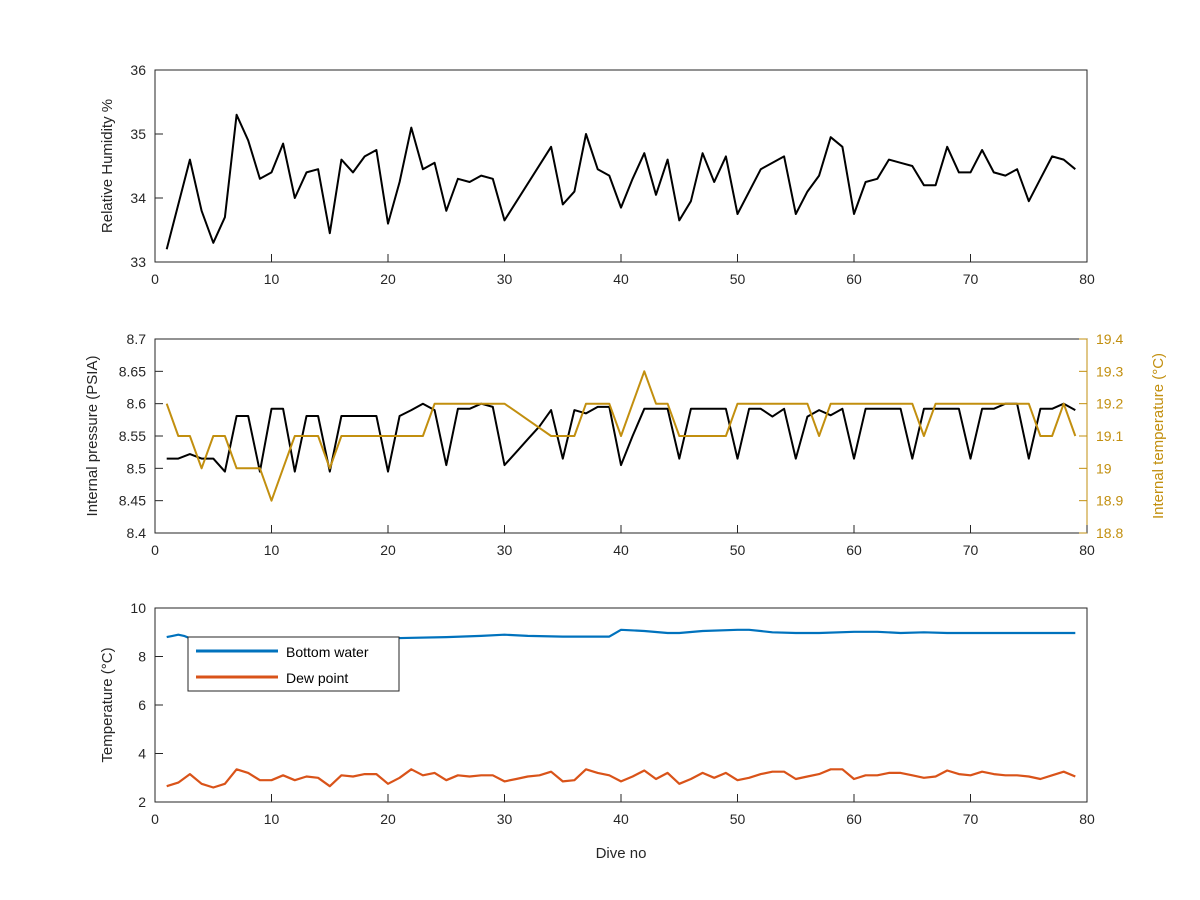 Image resolution: width=1200 pixels, height=900 pixels. What do you see at coordinates (137, 468) in the screenshot?
I see `y-tick-label: 8.5` at bounding box center [137, 468].